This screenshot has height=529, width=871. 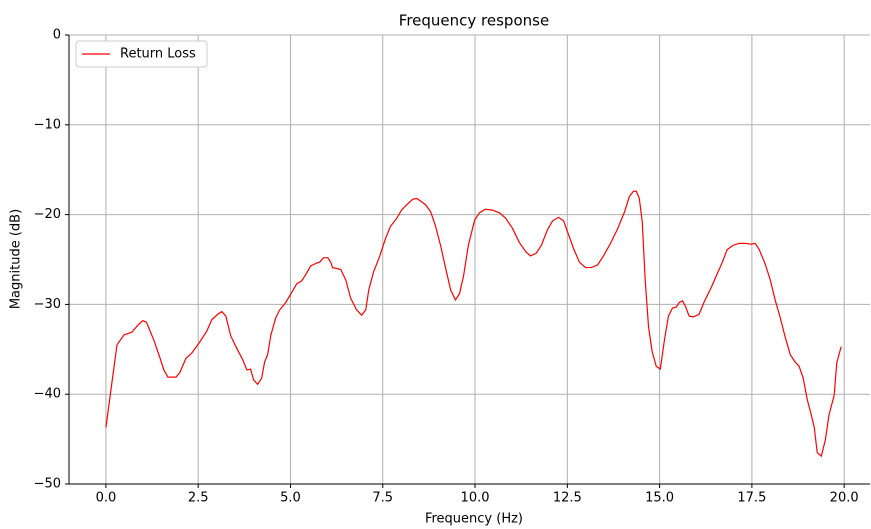 I want to click on legend-box, so click(x=141, y=54).